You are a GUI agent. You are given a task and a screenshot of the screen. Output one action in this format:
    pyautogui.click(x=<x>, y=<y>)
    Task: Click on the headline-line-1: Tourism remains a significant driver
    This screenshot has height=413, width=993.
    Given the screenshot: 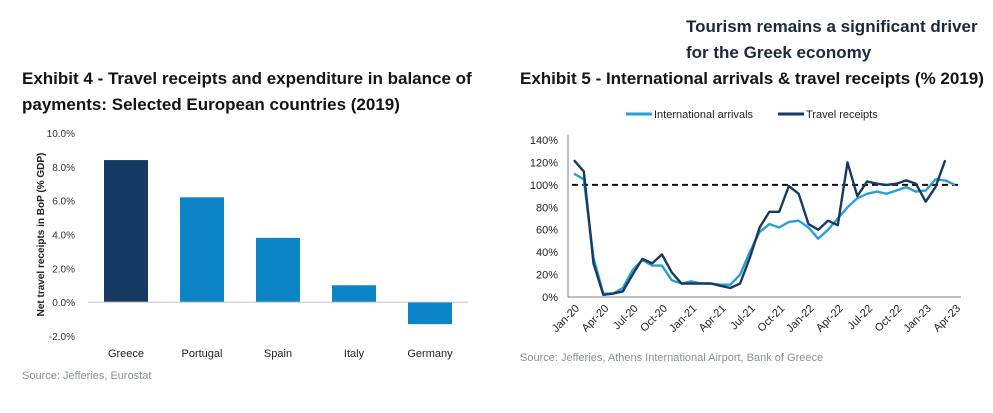 What is the action you would take?
    pyautogui.click(x=832, y=26)
    